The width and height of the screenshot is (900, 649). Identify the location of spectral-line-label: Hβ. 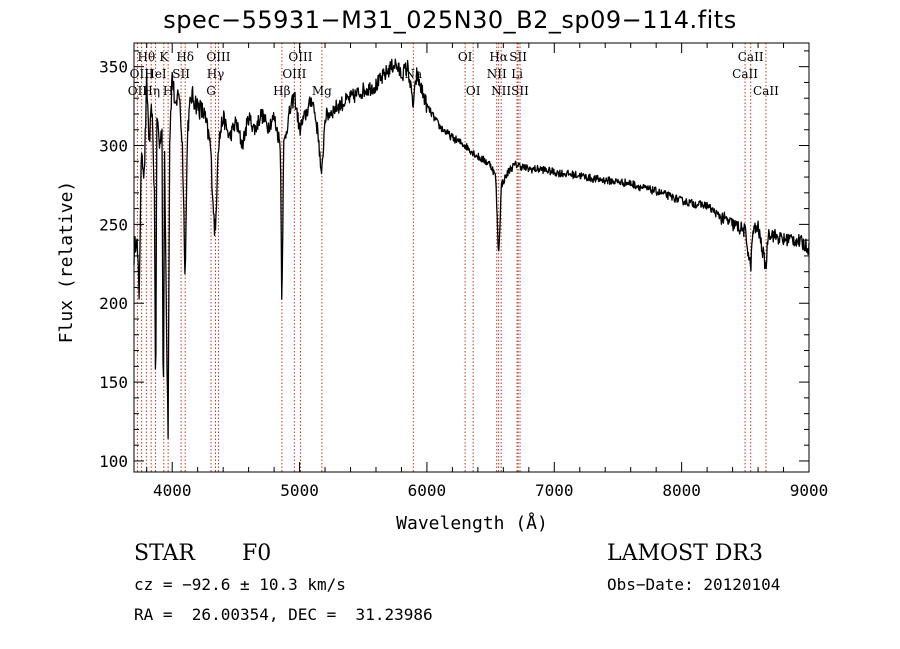
(281, 91).